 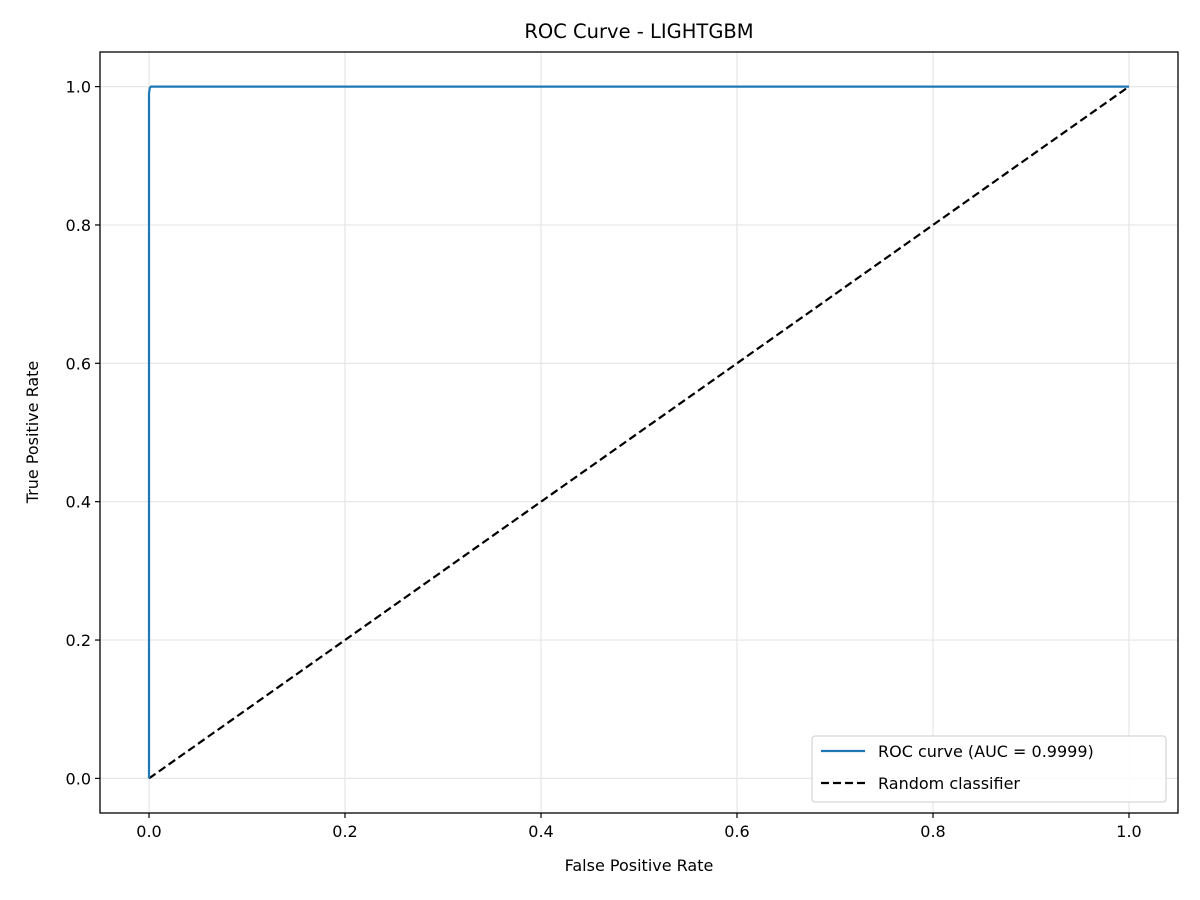 I want to click on legend-label-random-classifier: Random classifier, so click(x=949, y=783).